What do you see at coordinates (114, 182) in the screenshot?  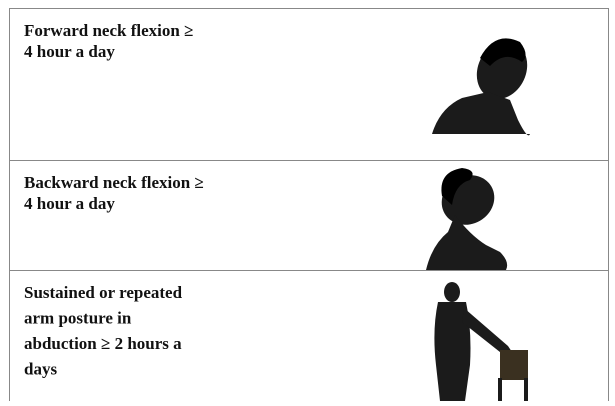 I see `row-label: Backward neck flexion ≥` at bounding box center [114, 182].